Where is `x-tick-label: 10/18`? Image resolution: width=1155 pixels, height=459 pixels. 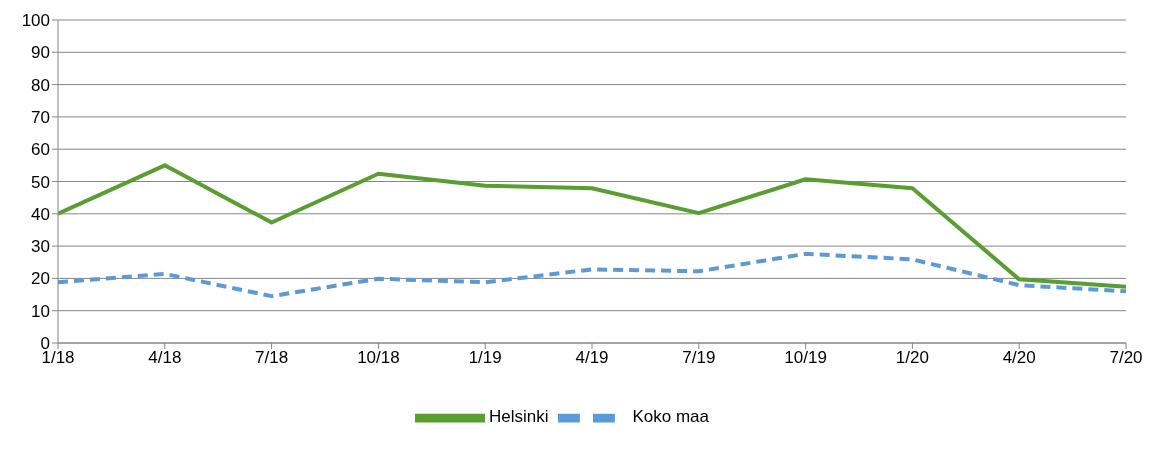
x-tick-label: 10/18 is located at coordinates (378, 358).